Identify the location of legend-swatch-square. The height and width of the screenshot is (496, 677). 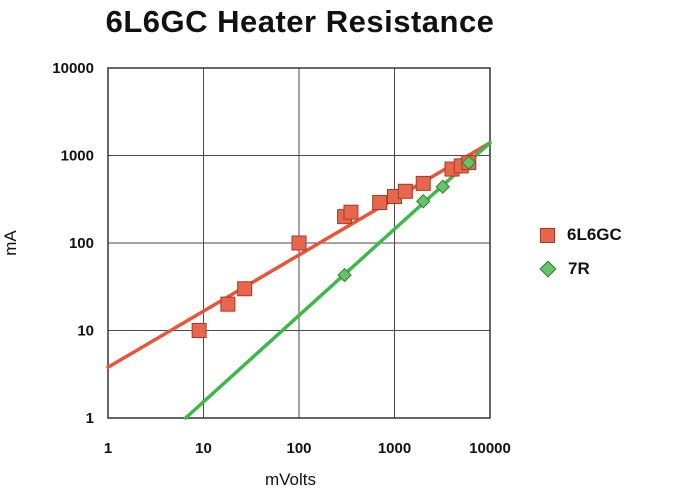
(547, 235).